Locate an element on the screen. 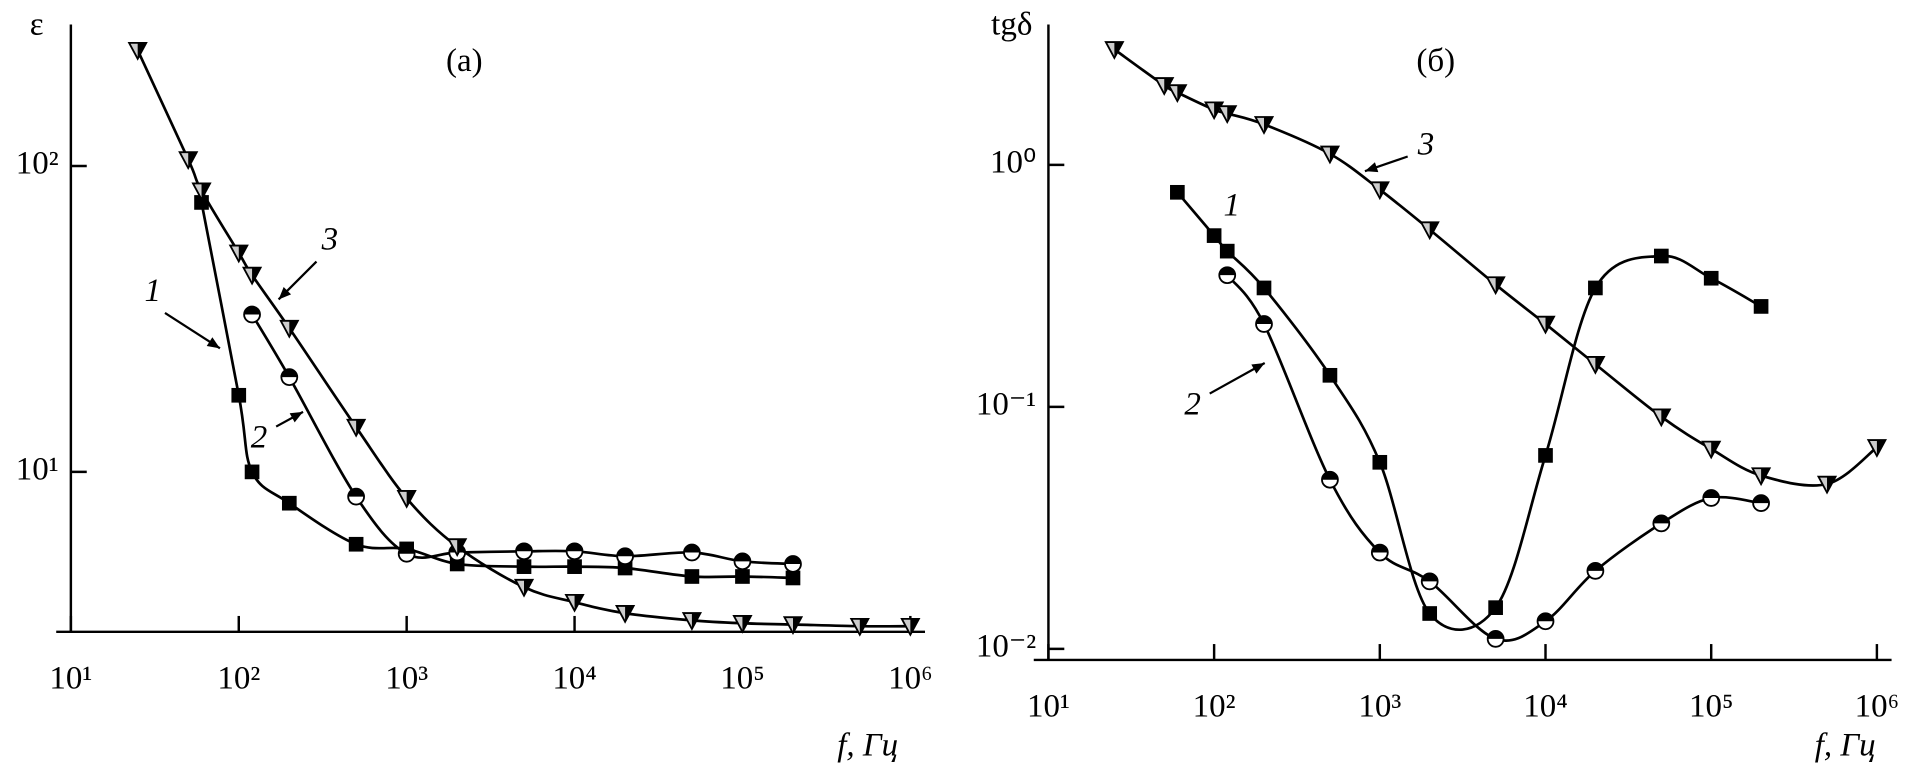  x-tick-label: 10³ is located at coordinates (1379, 706).